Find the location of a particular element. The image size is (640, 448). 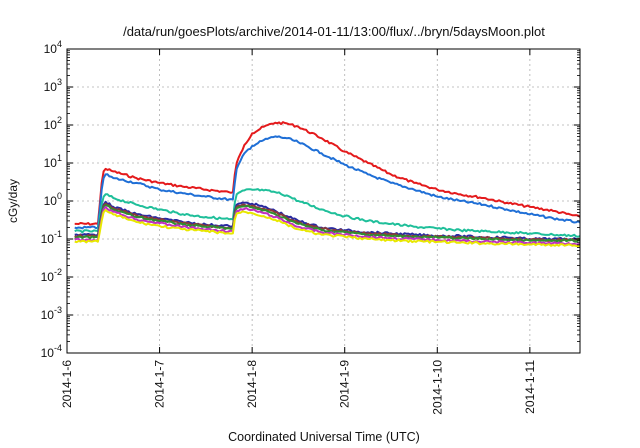

y-tick-label: 10² is located at coordinates (53, 123).